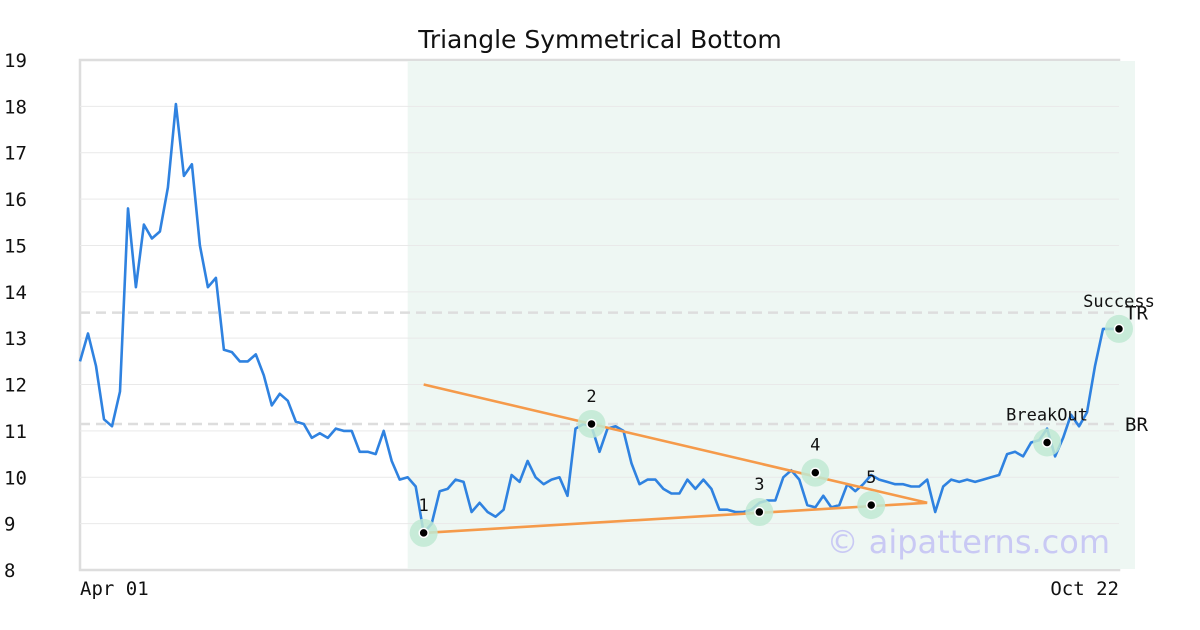 The image size is (1200, 630). What do you see at coordinates (15, 339) in the screenshot?
I see `y-tick-label: 13` at bounding box center [15, 339].